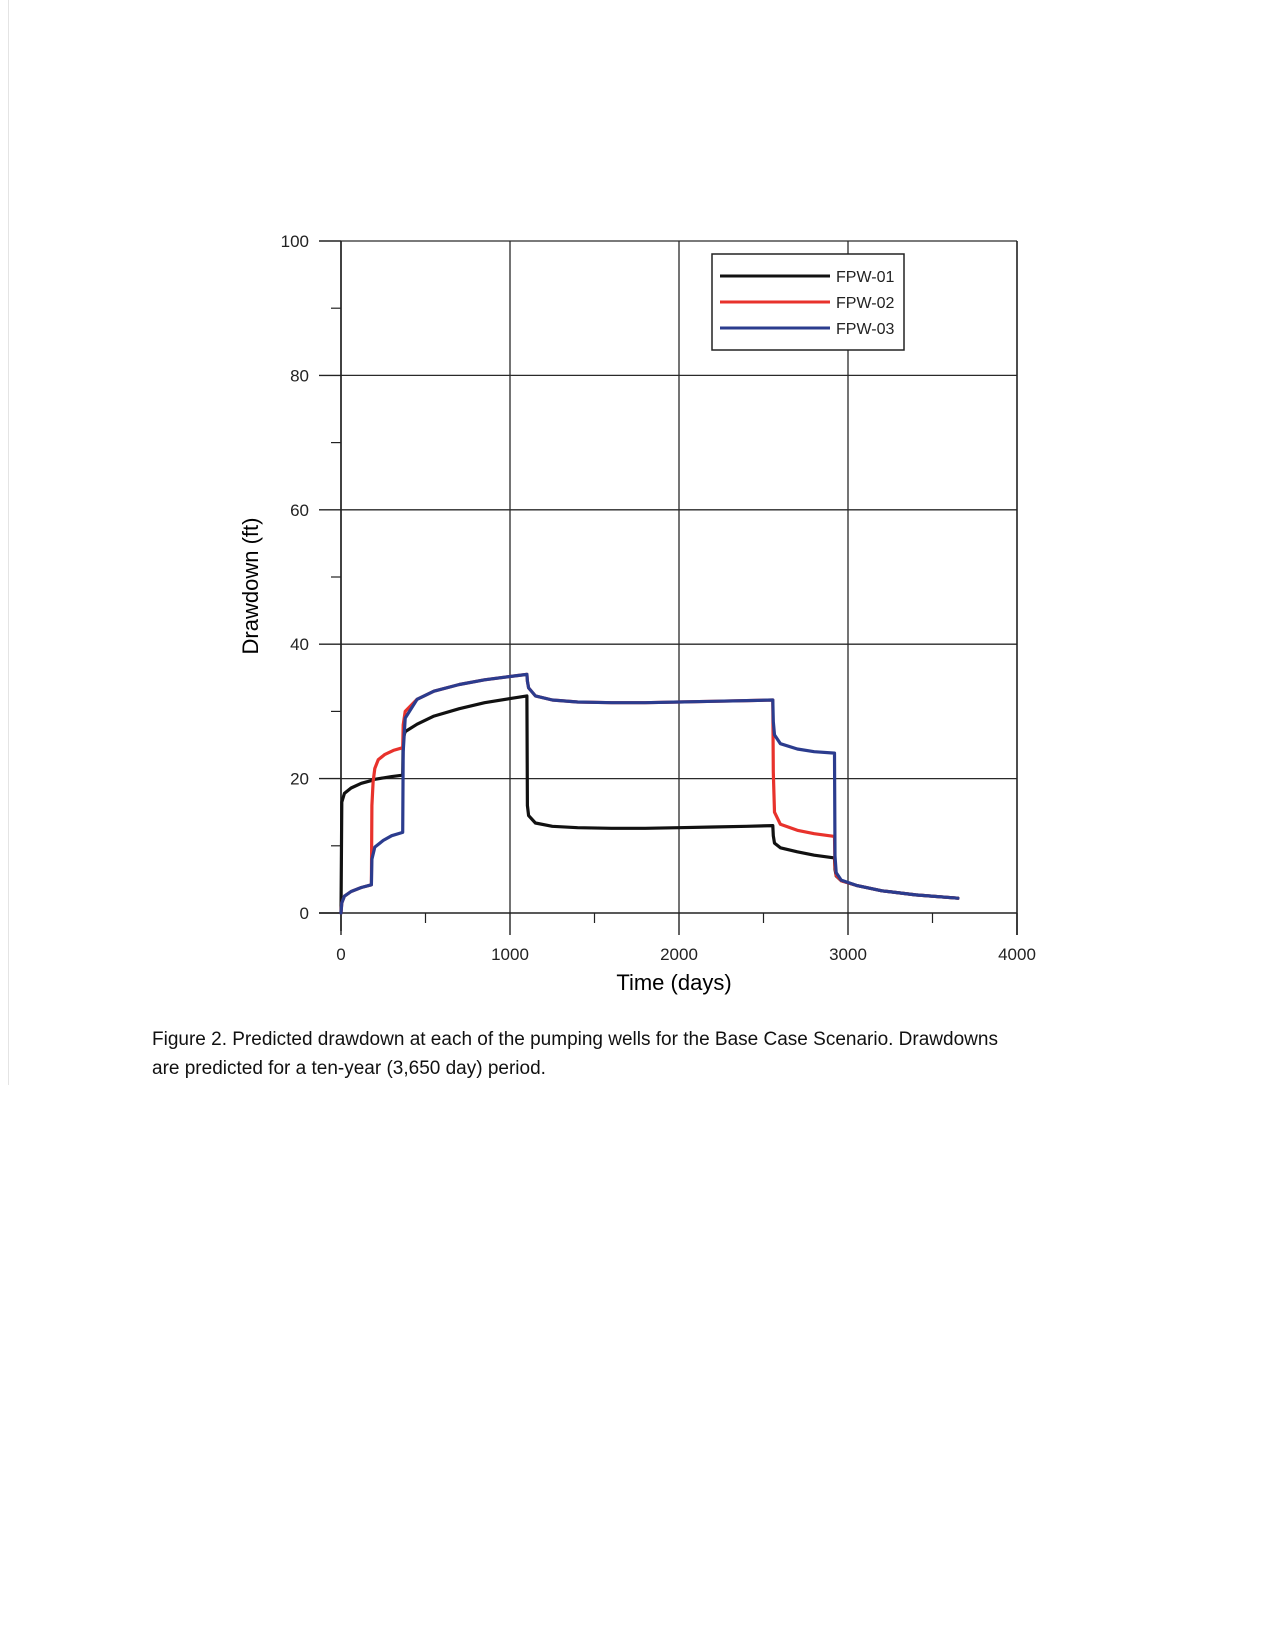 This screenshot has height=1651, width=1275. What do you see at coordinates (299, 779) in the screenshot?
I see `y-tick-label-20: 20` at bounding box center [299, 779].